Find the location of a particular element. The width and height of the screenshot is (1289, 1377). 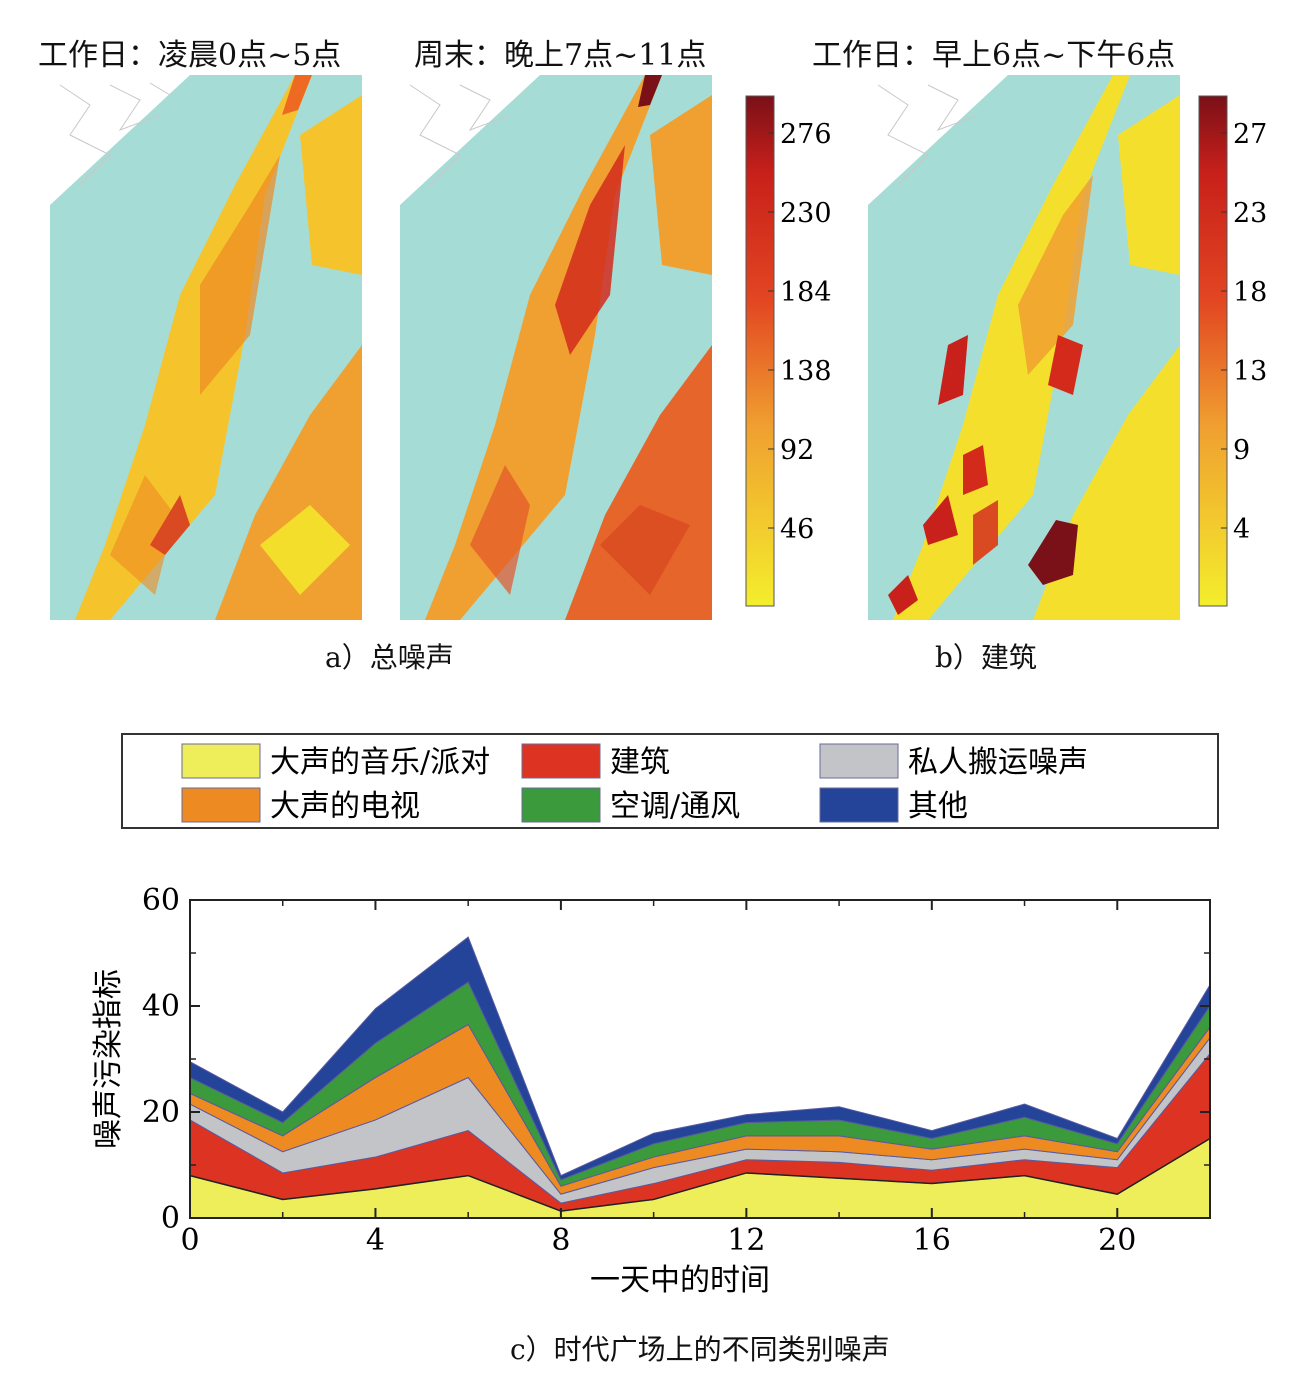

colorbar-total-noise: 276 230 184 138 92 46 is located at coordinates (788, 351).